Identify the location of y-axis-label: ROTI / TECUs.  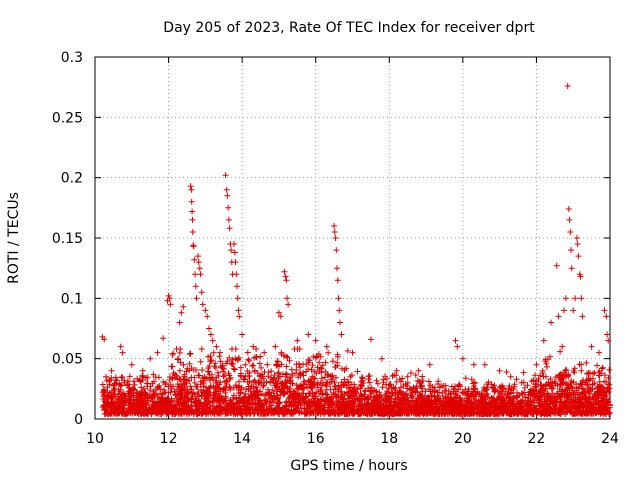
(14, 238).